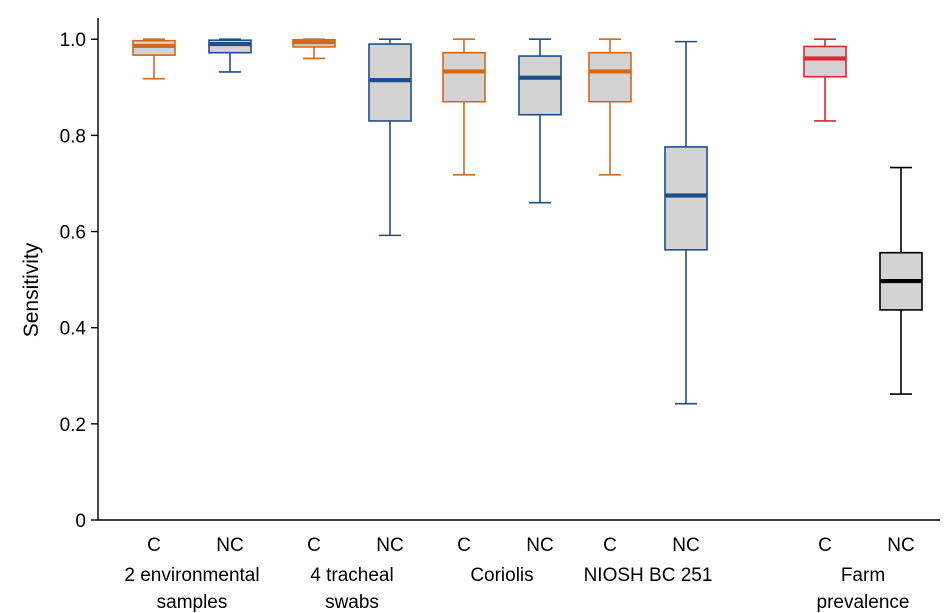 Image resolution: width=945 pixels, height=613 pixels. What do you see at coordinates (648, 575) in the screenshot?
I see `group-label-line: NIOSH BC 251` at bounding box center [648, 575].